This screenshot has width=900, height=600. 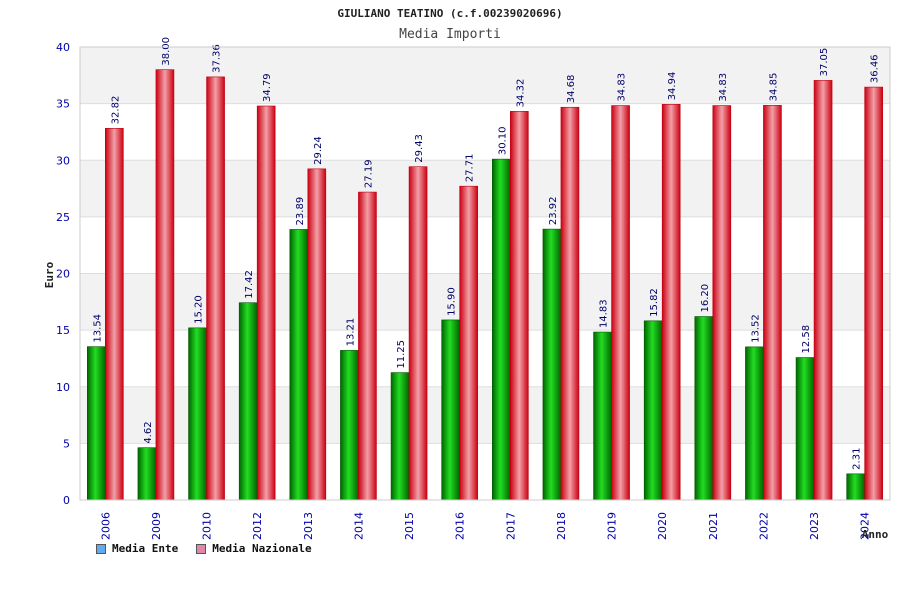 What do you see at coordinates (148, 432) in the screenshot?
I see `data-label: 4.62` at bounding box center [148, 432].